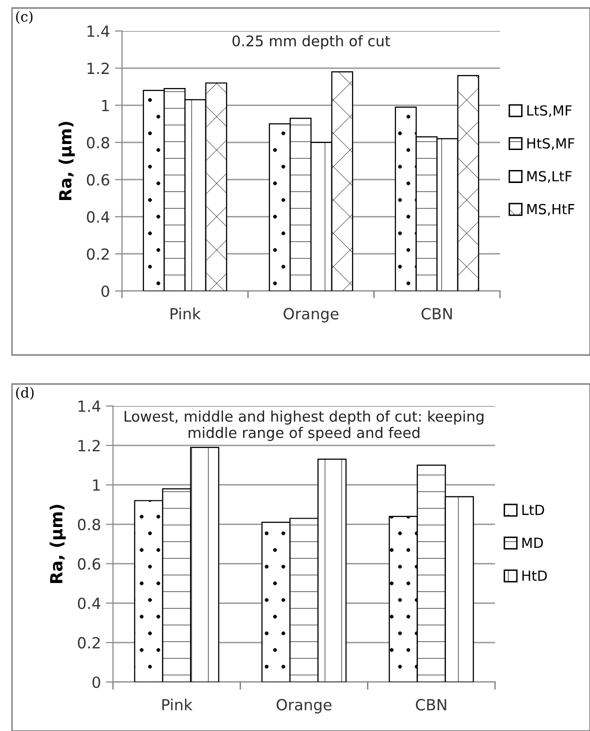 This screenshot has height=731, width=590. What do you see at coordinates (25, 393) in the screenshot?
I see `text: (d)` at bounding box center [25, 393].